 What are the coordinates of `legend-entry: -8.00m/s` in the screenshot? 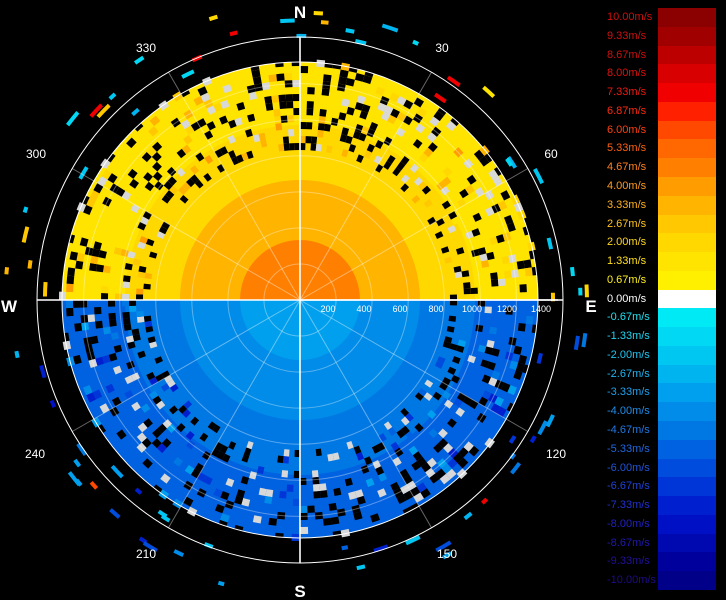 It's located at (661, 524).